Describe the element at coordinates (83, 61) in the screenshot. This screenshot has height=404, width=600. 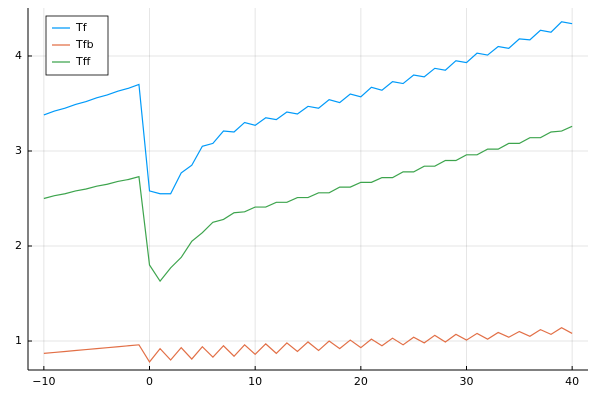
I see `legend-label: Tff` at that location.